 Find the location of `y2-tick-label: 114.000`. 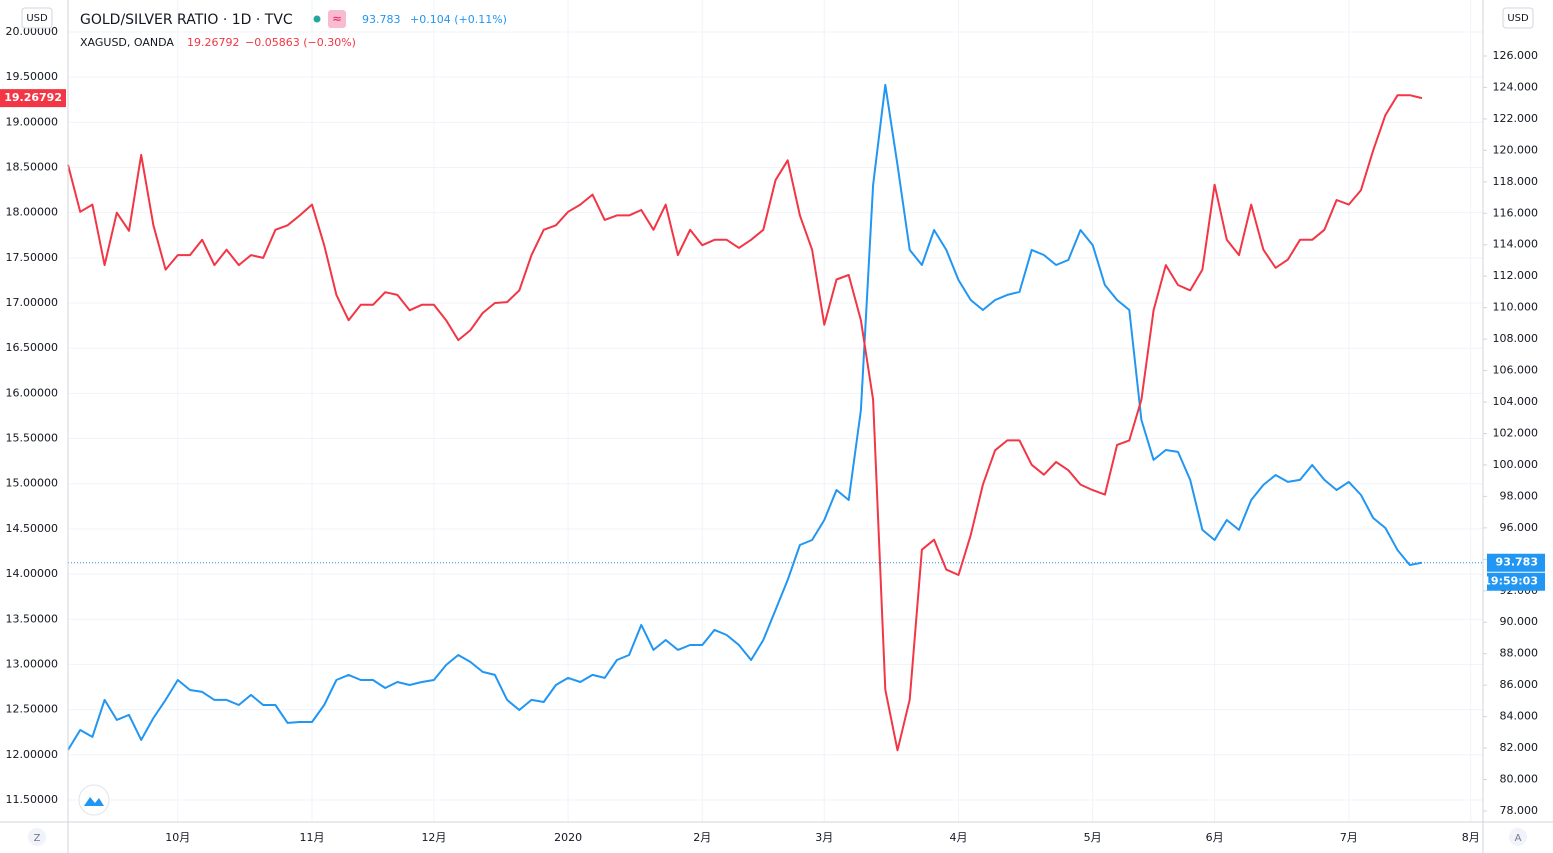

y2-tick-label: 114.000 is located at coordinates (1516, 244).